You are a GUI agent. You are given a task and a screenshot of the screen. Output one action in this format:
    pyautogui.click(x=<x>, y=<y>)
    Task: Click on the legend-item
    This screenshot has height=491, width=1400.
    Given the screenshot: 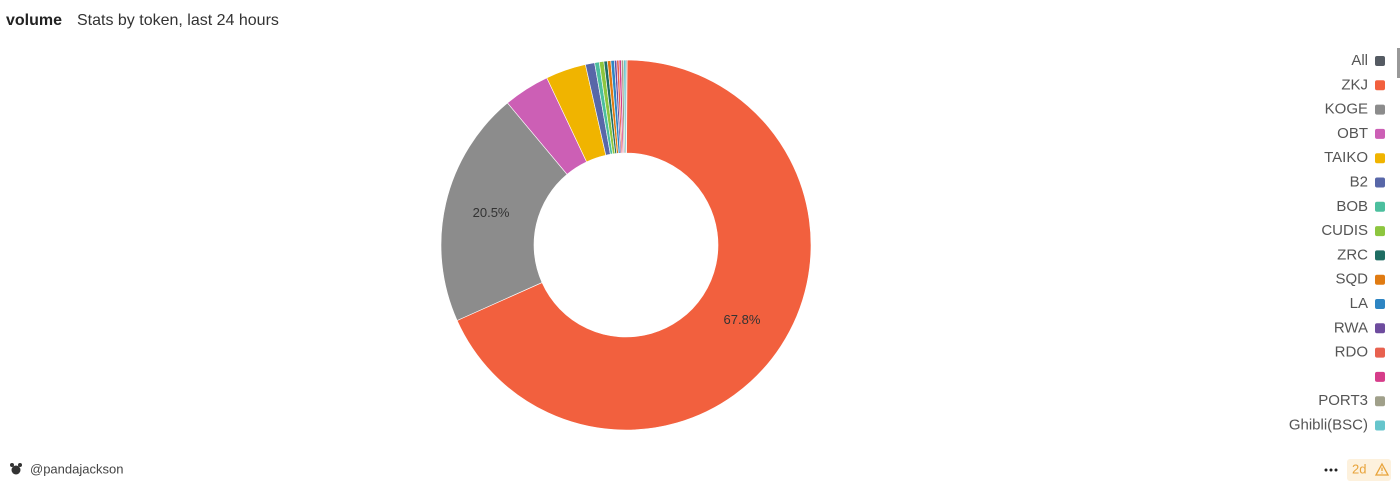 What is the action you would take?
    pyautogui.click(x=1380, y=376)
    